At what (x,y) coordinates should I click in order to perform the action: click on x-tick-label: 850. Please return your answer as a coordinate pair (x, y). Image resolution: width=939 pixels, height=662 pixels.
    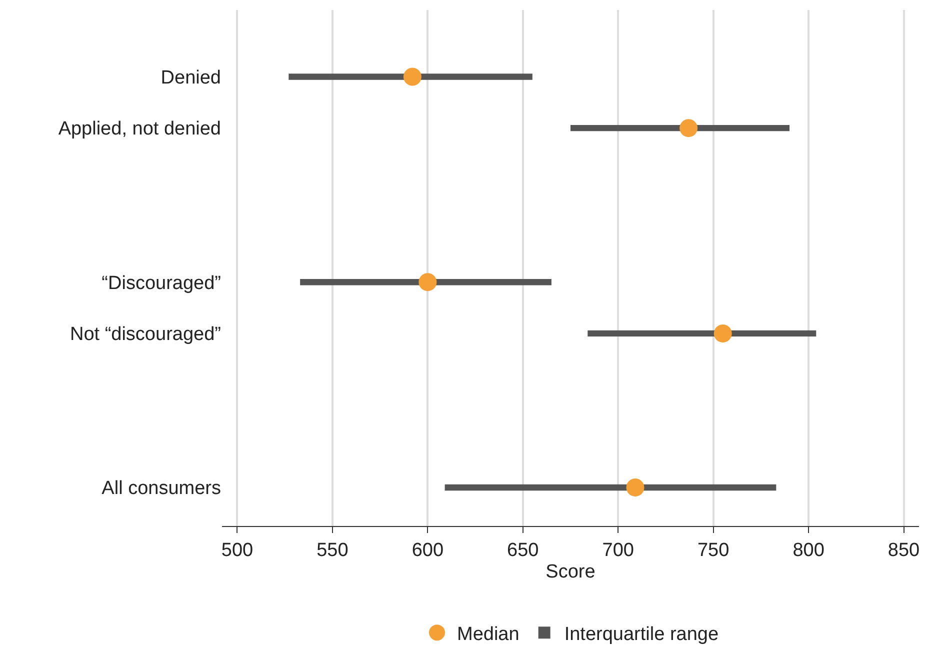
    Looking at the image, I should click on (904, 550).